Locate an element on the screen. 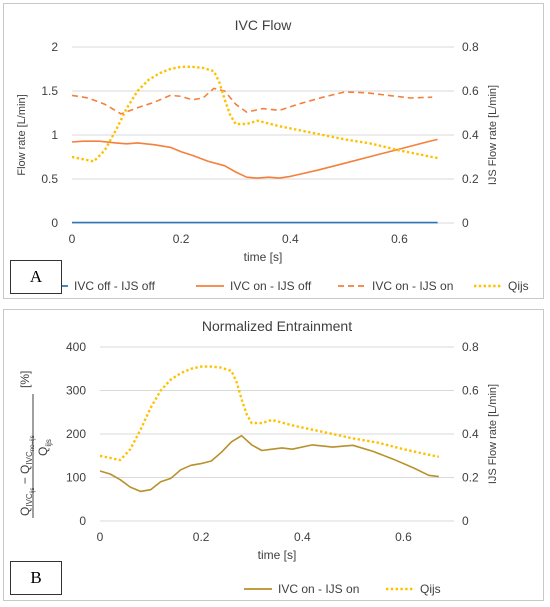 The image size is (550, 607). y-tick-label: 400 is located at coordinates (76, 347).